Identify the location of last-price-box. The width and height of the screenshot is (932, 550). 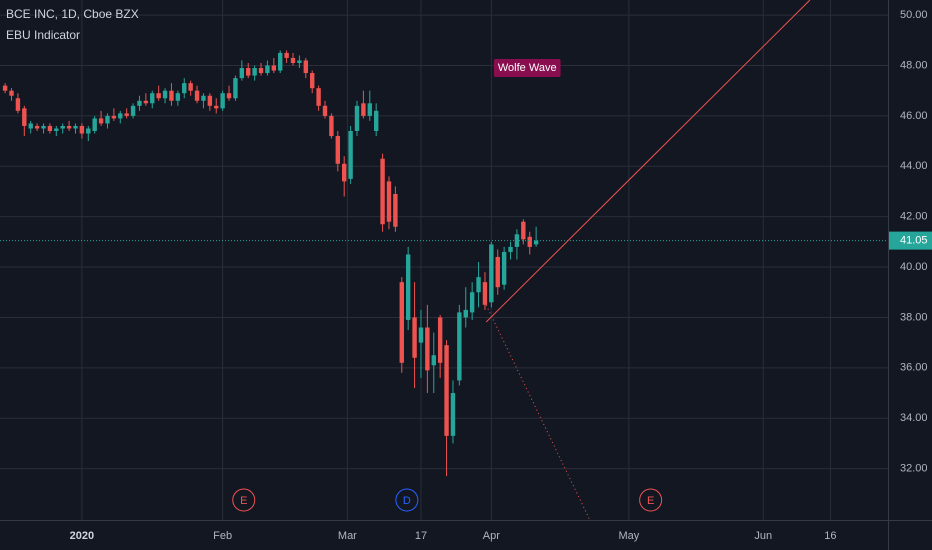
(910, 240).